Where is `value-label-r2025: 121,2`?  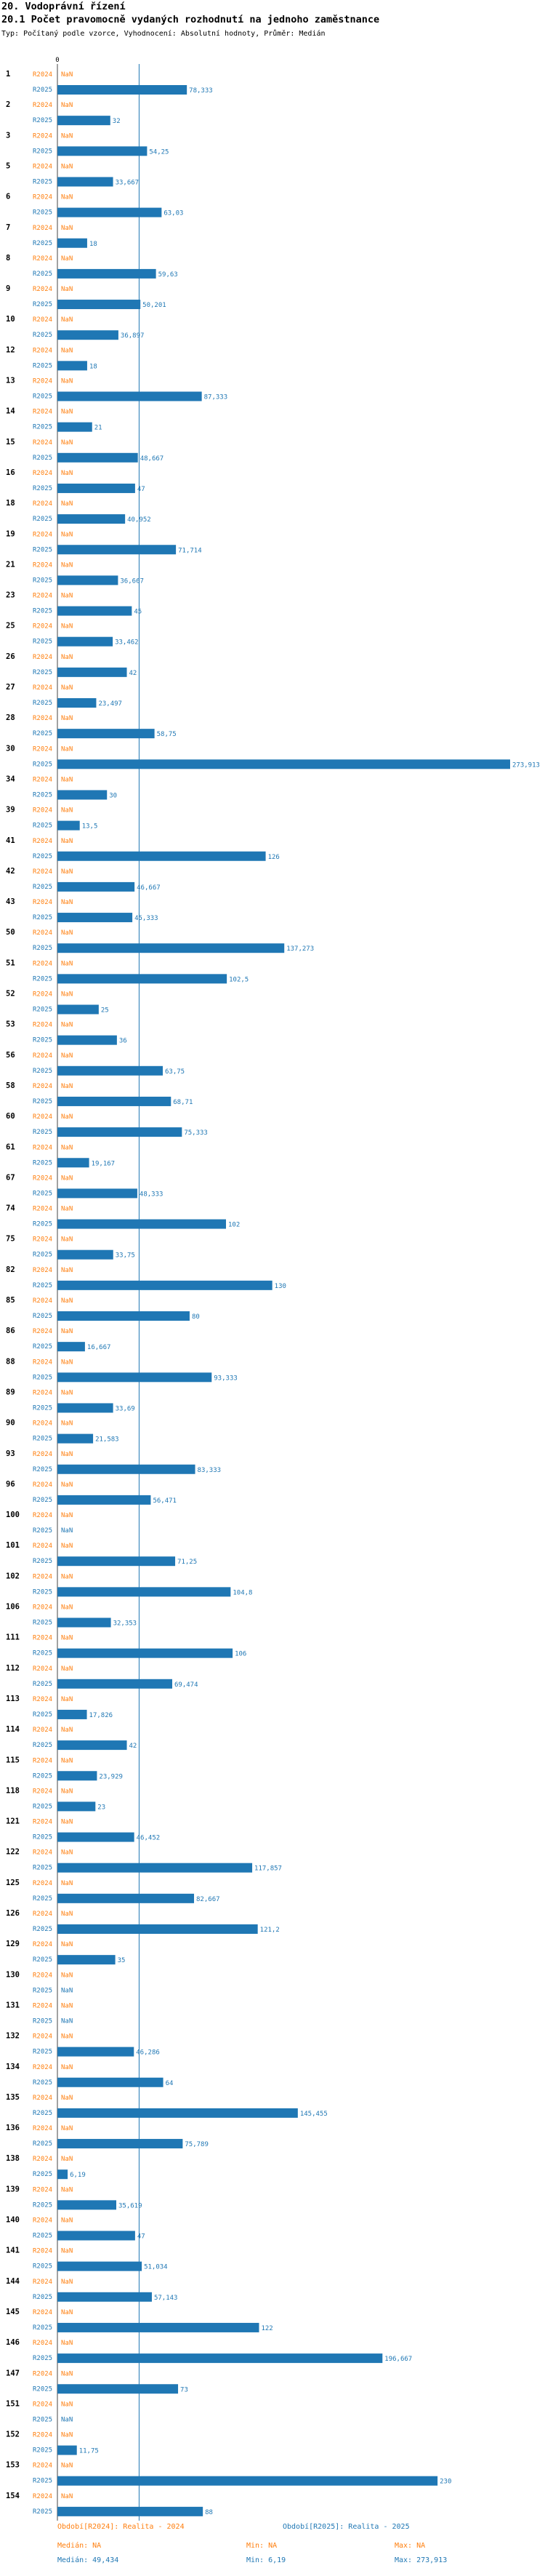
value-label-r2025: 121,2 is located at coordinates (270, 1930).